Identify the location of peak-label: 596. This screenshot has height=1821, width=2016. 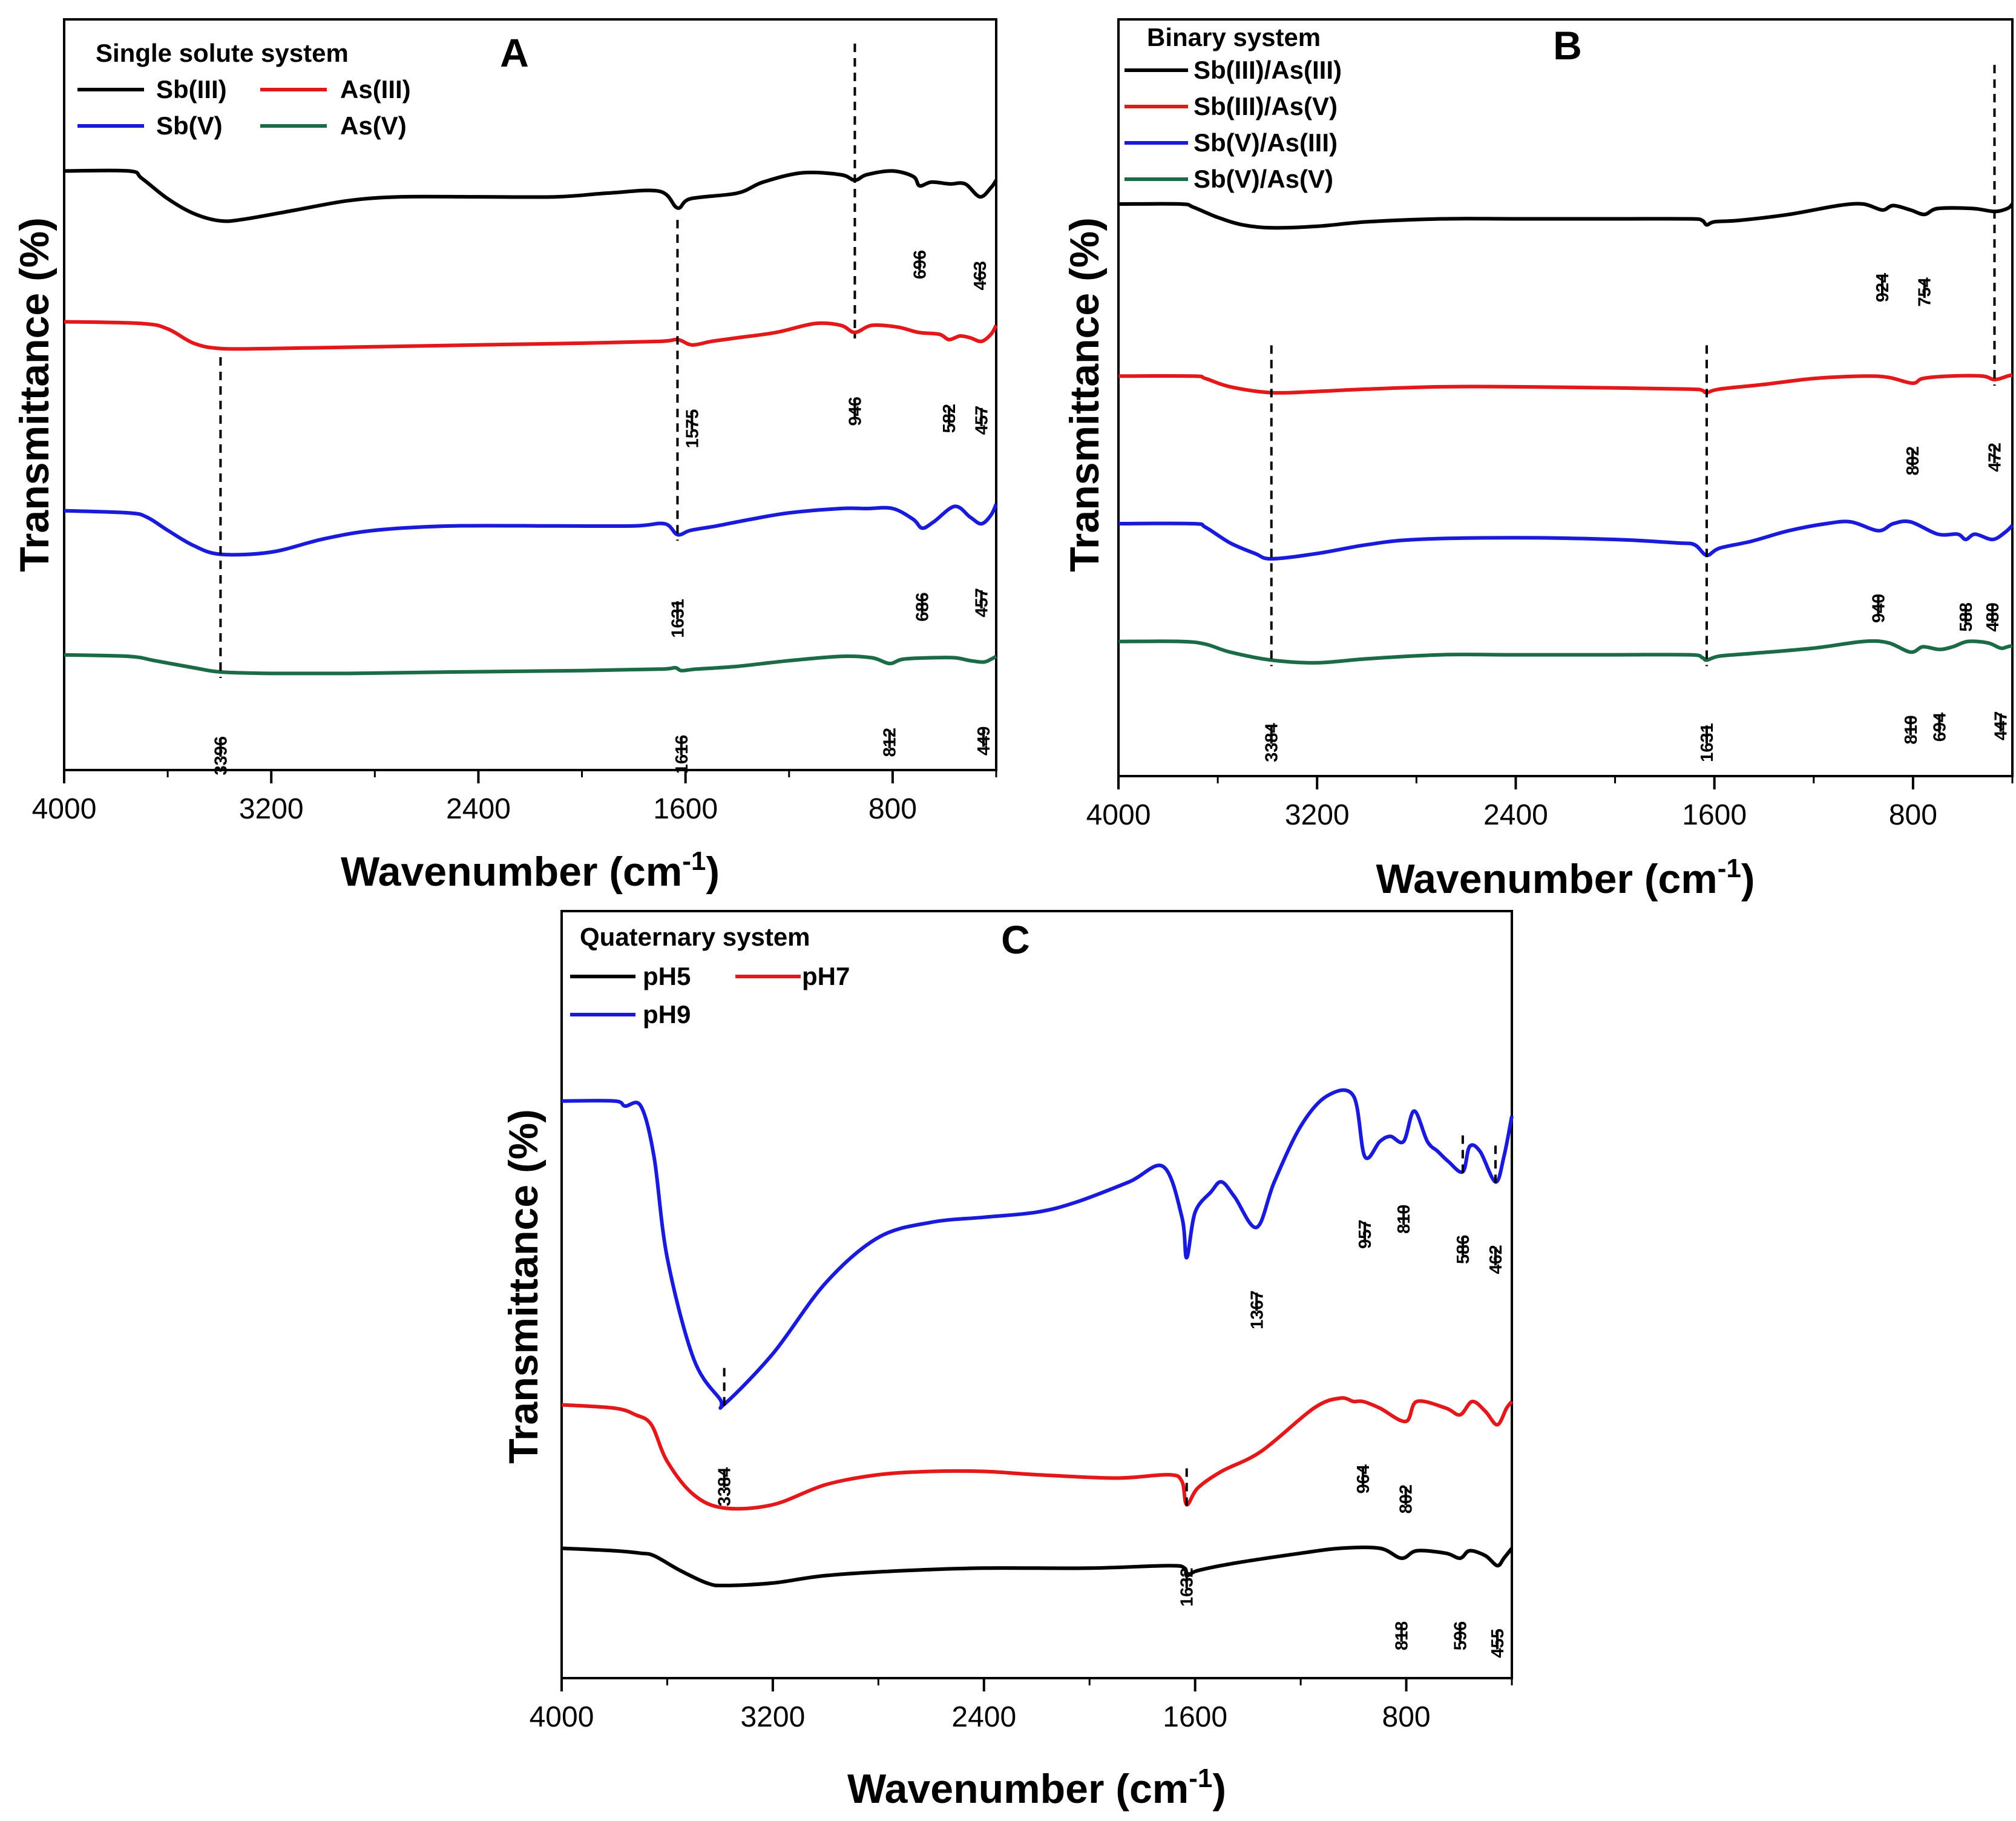
(1461, 1635).